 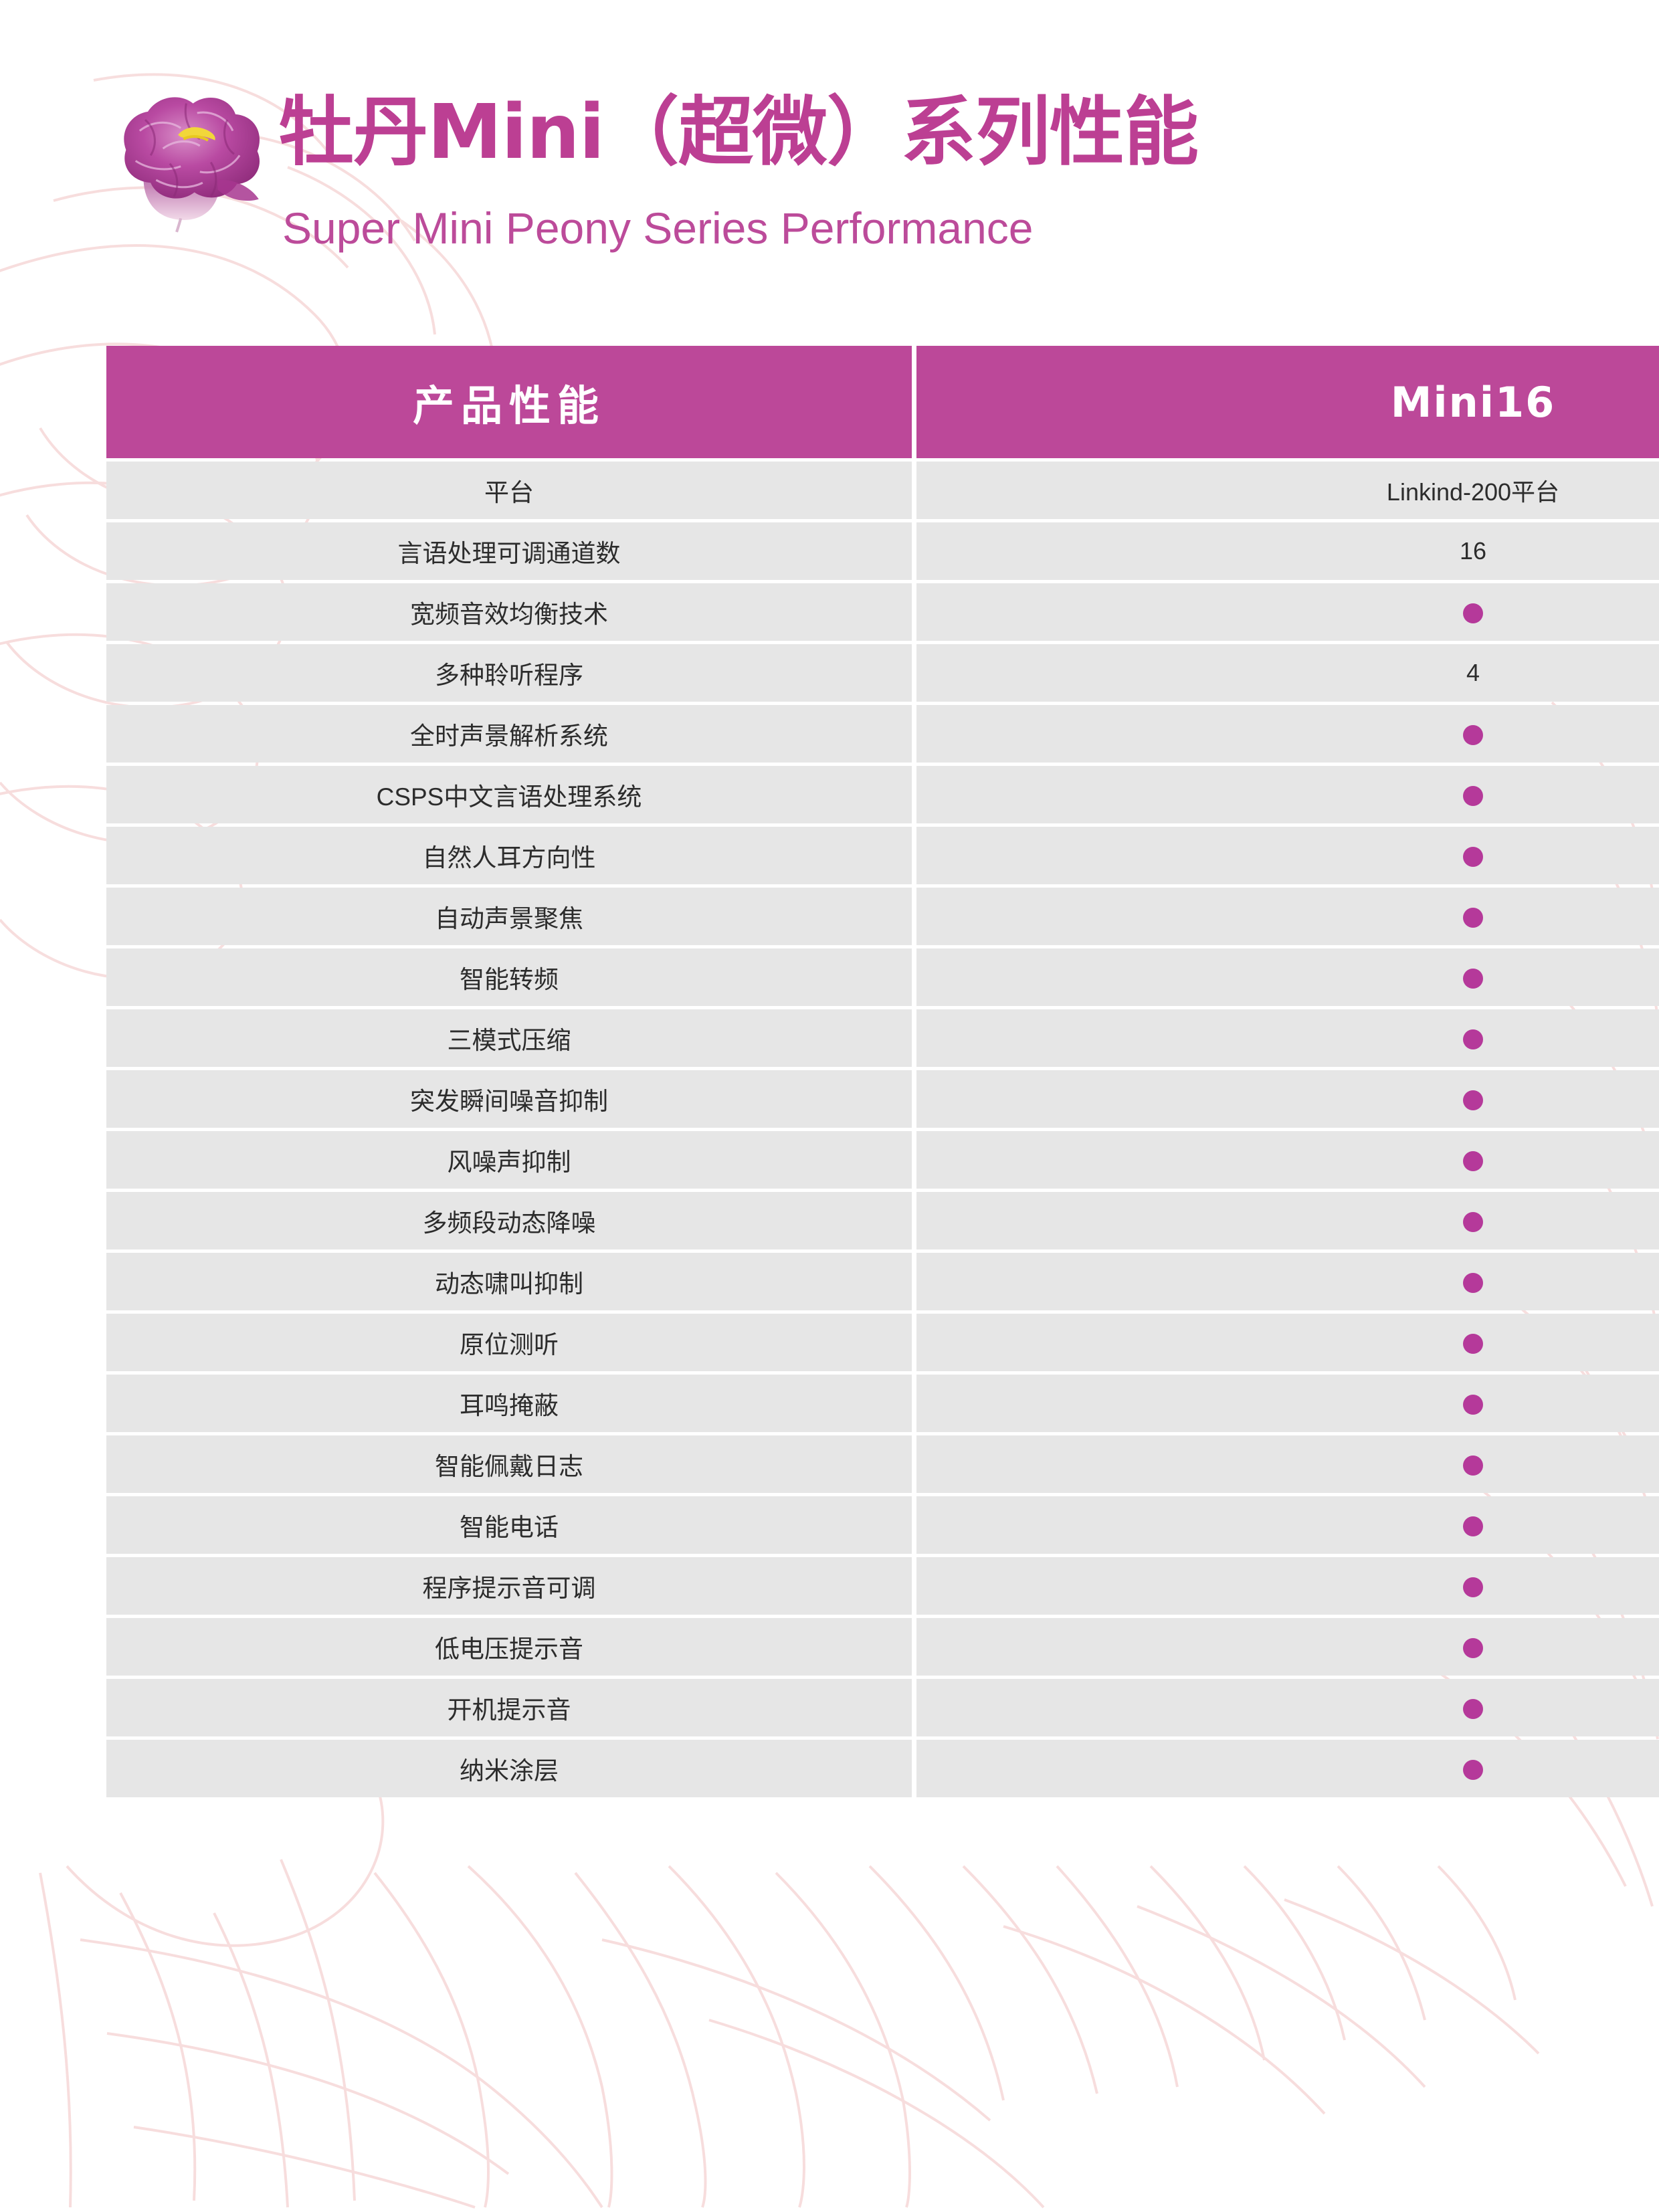 What do you see at coordinates (509, 1160) in the screenshot?
I see `feature-label: 风噪声抑制` at bounding box center [509, 1160].